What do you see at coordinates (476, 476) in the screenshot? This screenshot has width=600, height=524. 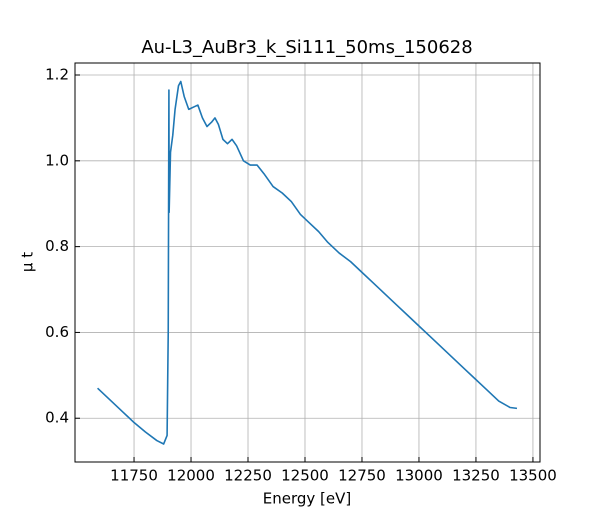 I see `x-tick-label: 13250` at bounding box center [476, 476].